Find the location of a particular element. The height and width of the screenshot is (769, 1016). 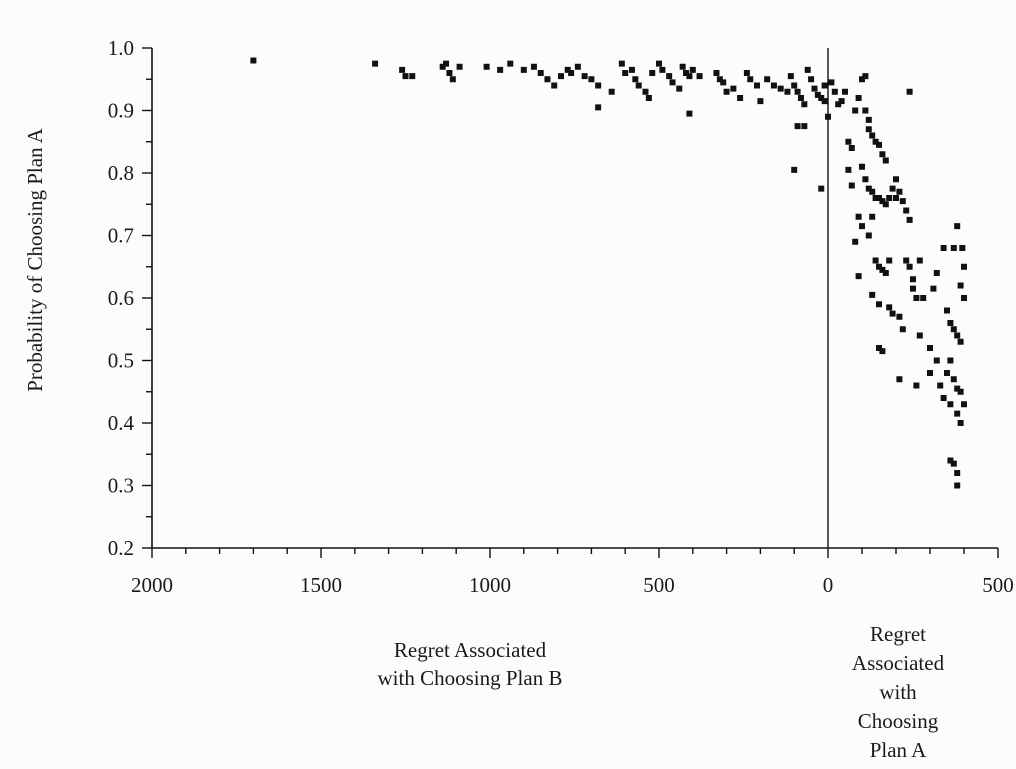

y-axis-title: Probability of Choosing Plan A is located at coordinates (35, 259).